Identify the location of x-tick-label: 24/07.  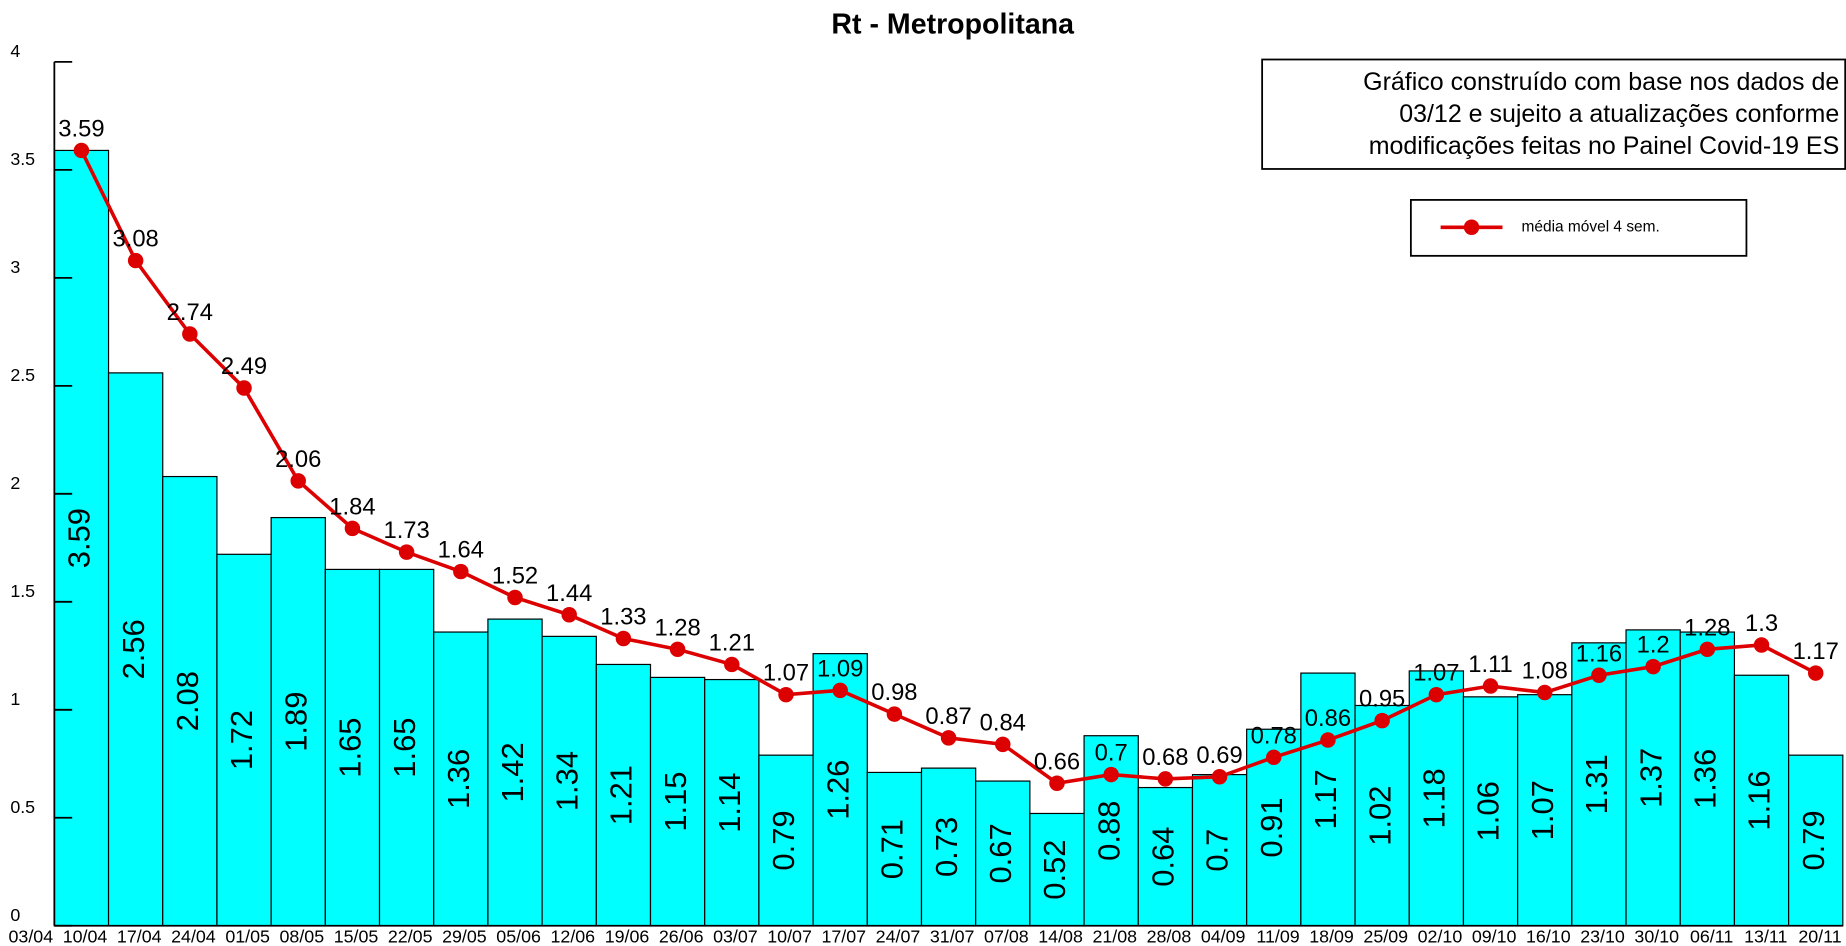
(898, 936).